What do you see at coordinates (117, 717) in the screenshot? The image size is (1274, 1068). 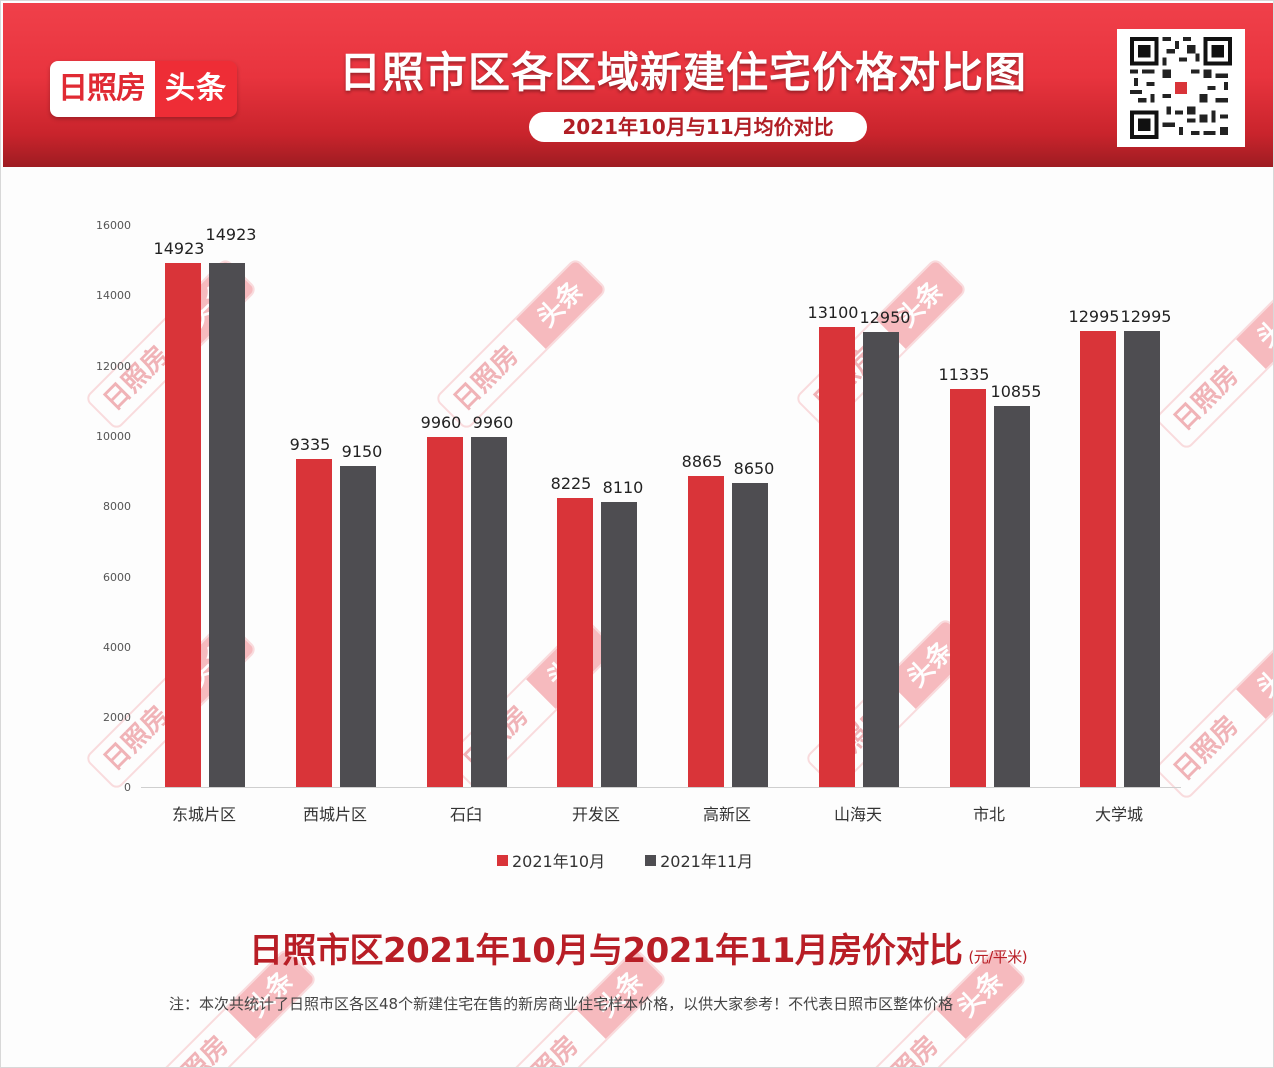 I see `y-tick: 2000` at bounding box center [117, 717].